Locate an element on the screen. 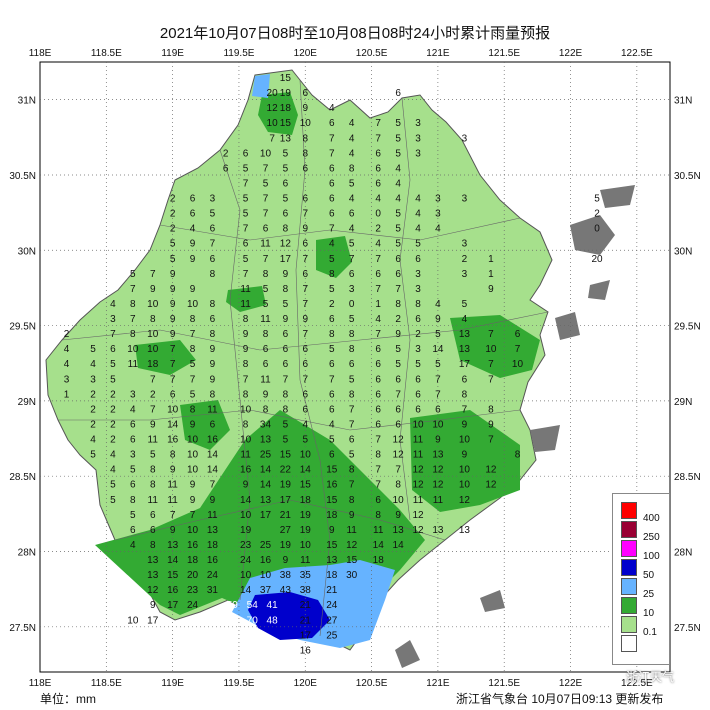 Image resolution: width=710 pixels, height=710 pixels. x-tick-label: 120.5E is located at coordinates (372, 53).